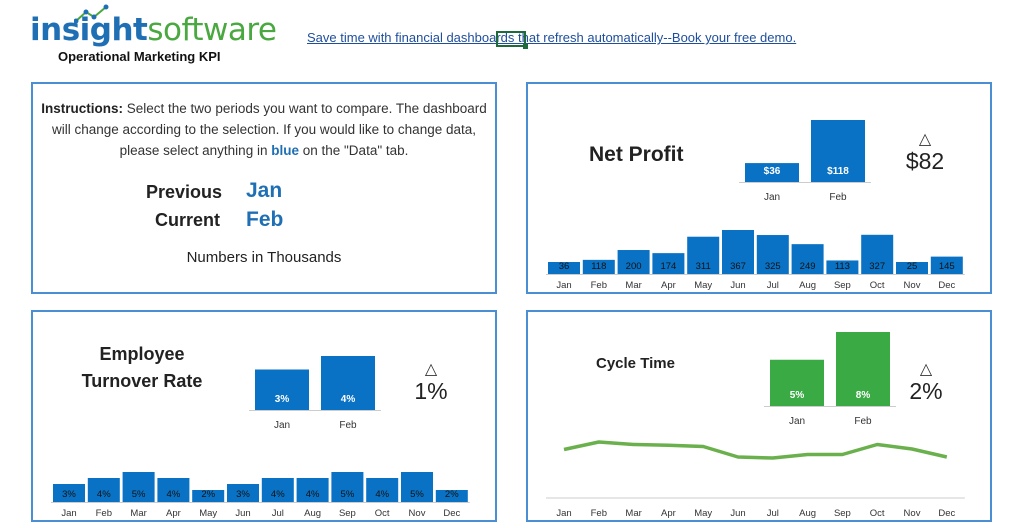  Describe the element at coordinates (142, 381) in the screenshot. I see `employee-turnover-title-line2: Turnover Rate` at that location.